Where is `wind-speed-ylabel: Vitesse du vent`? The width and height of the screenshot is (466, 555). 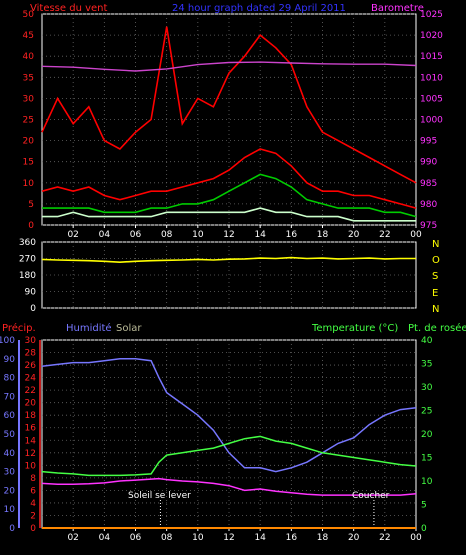 wind-speed-ylabel: Vitesse du vent is located at coordinates (68, 8).